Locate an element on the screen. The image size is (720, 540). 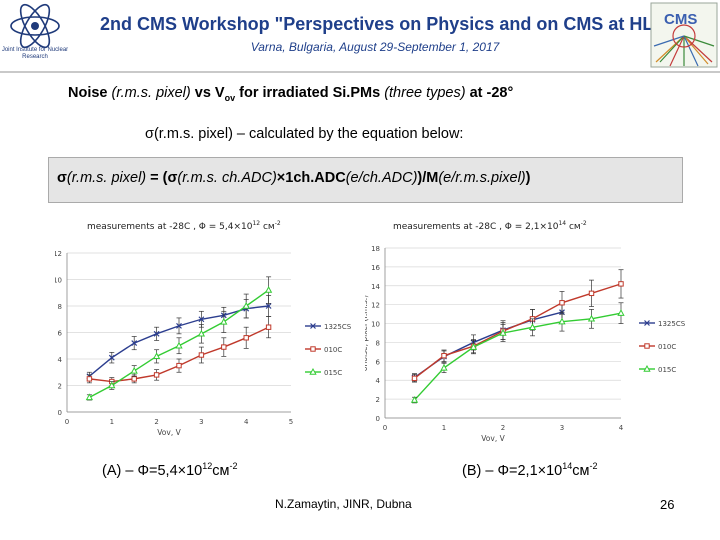
y-tick-label: 18 is located at coordinates (375, 249).